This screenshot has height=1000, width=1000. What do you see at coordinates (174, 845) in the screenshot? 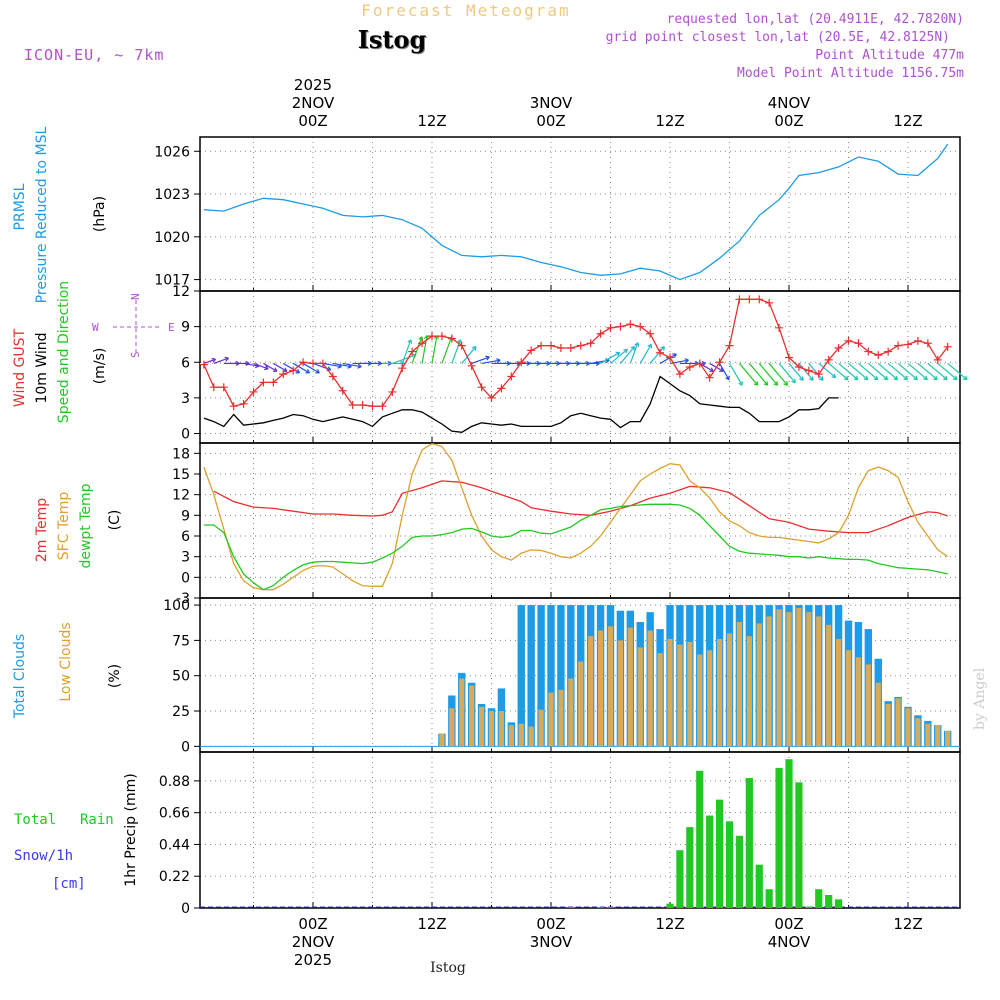
I see `precip-ytick-label: 0.44` at bounding box center [174, 845].